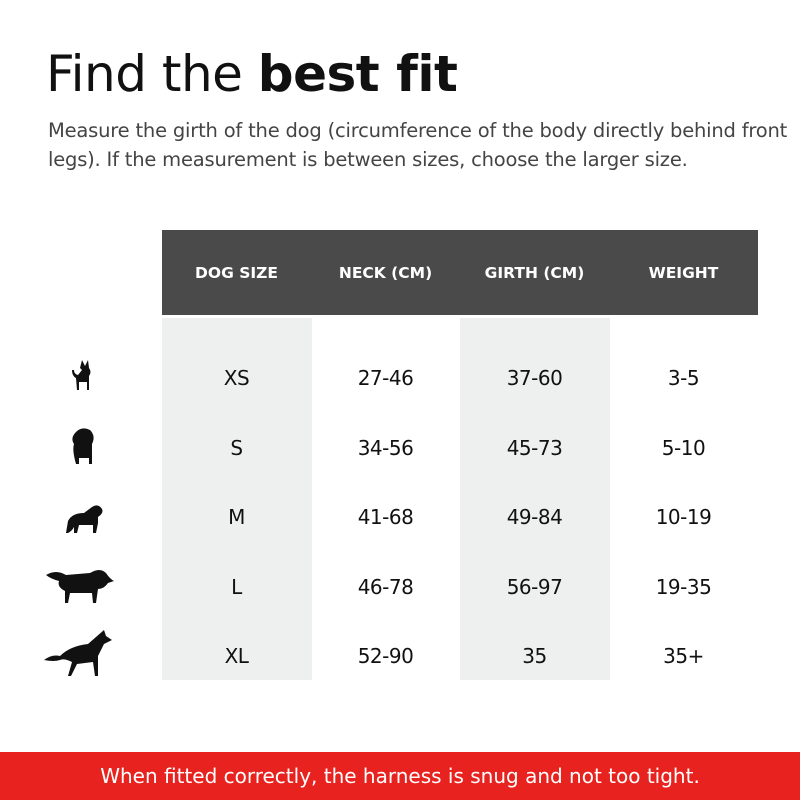  Describe the element at coordinates (236, 656) in the screenshot. I see `cell-size: XL` at that location.